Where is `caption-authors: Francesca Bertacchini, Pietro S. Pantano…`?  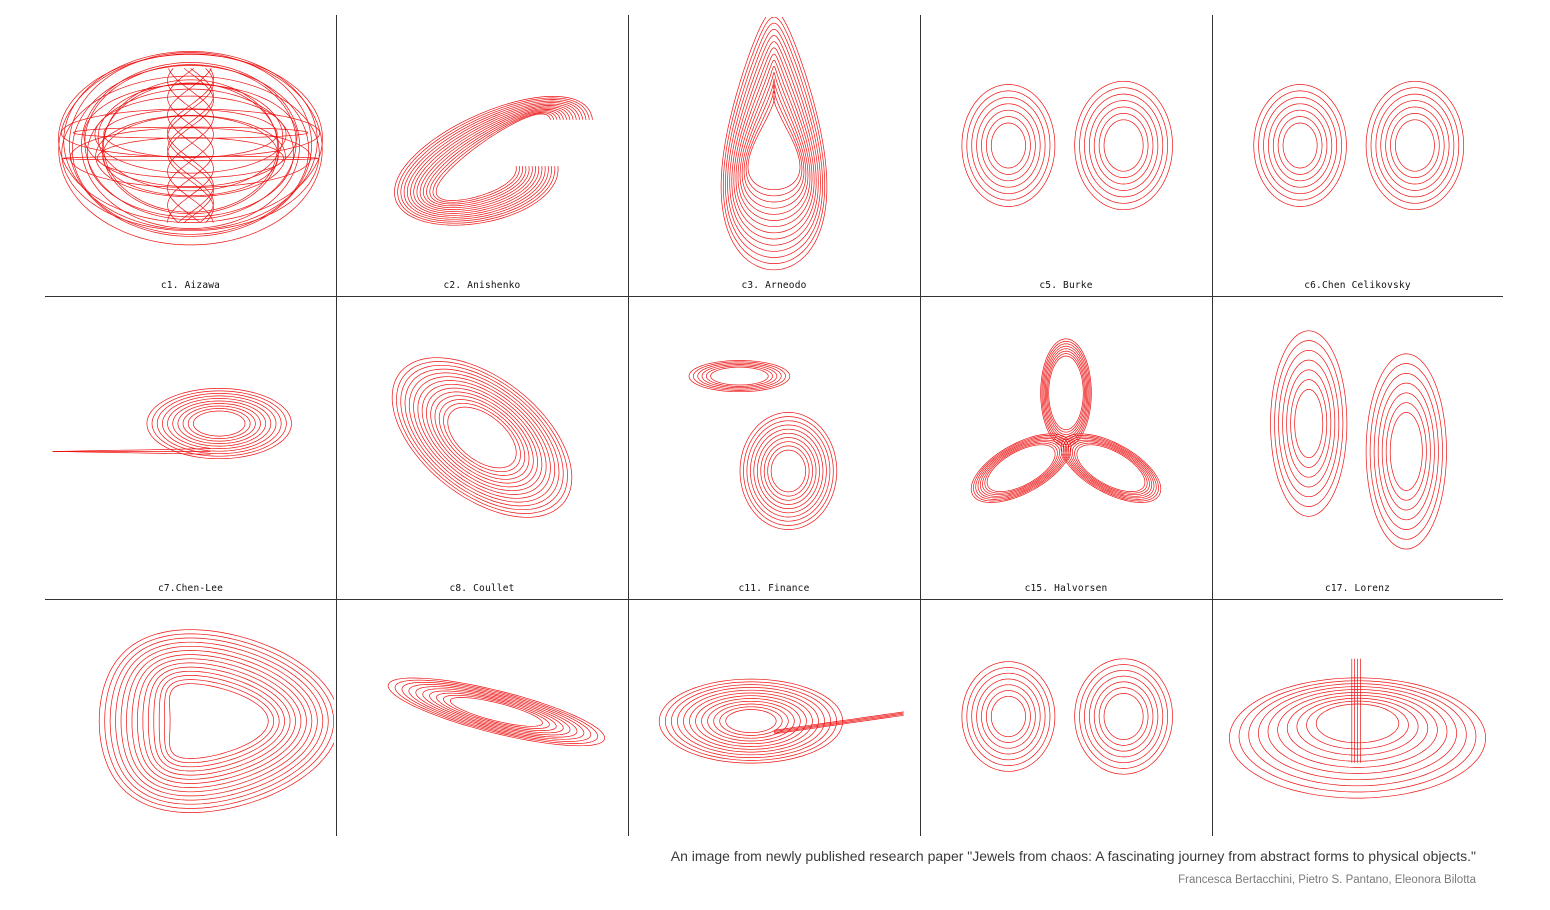 caption-authors: Francesca Bertacchini, Pietro S. Pantano… is located at coordinates (1327, 880).